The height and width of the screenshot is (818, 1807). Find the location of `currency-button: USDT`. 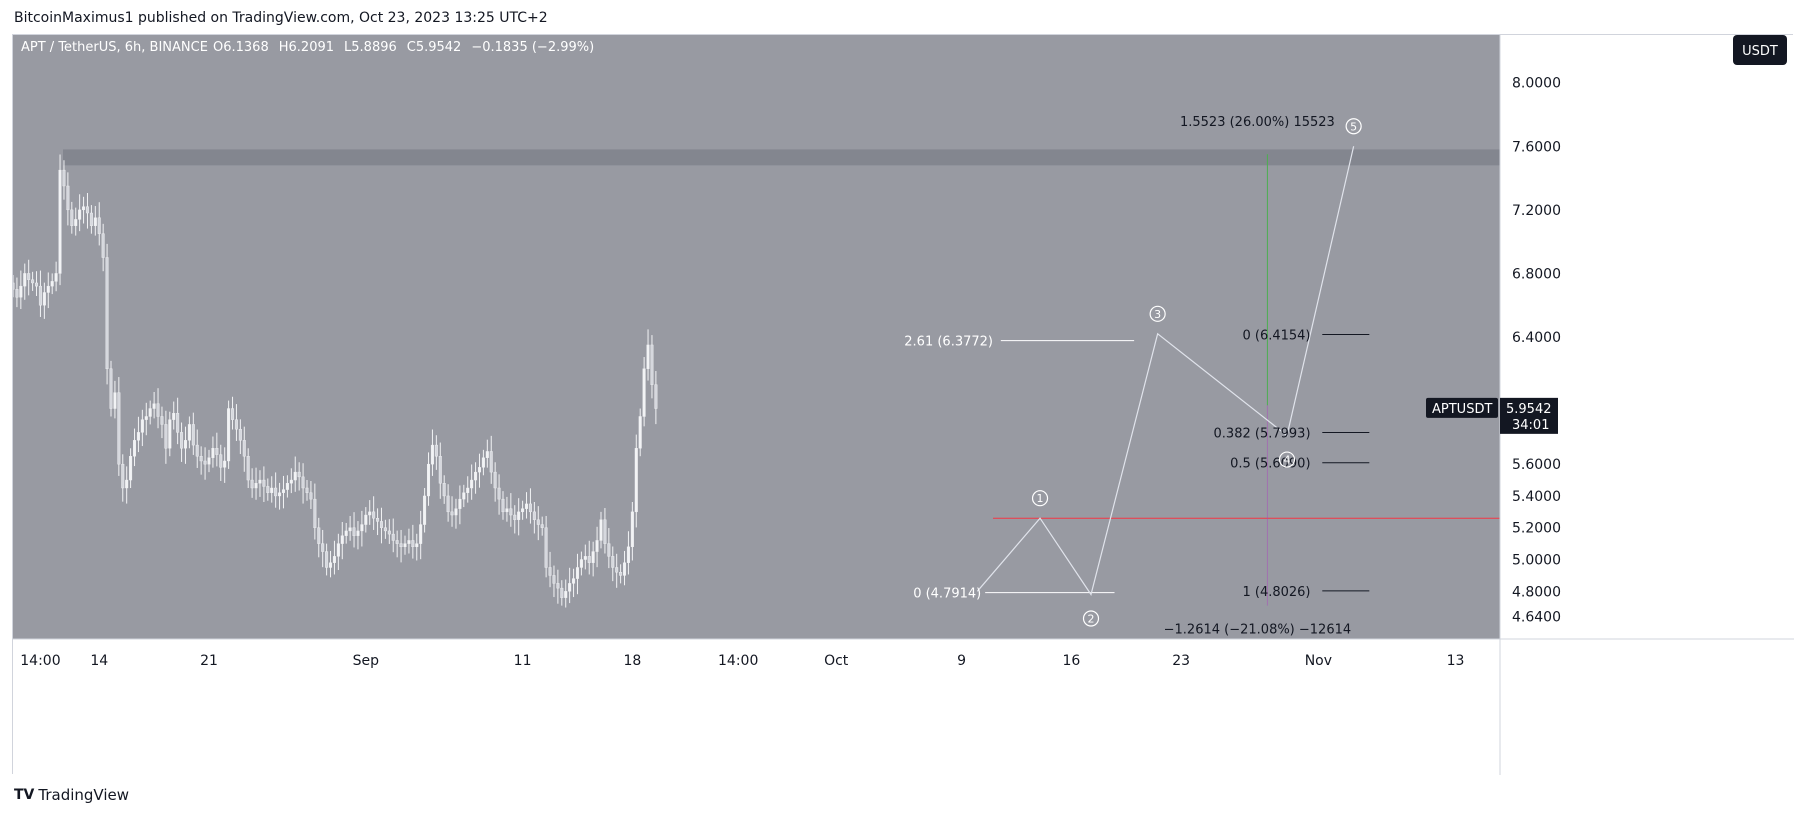

currency-button: USDT is located at coordinates (1760, 50).